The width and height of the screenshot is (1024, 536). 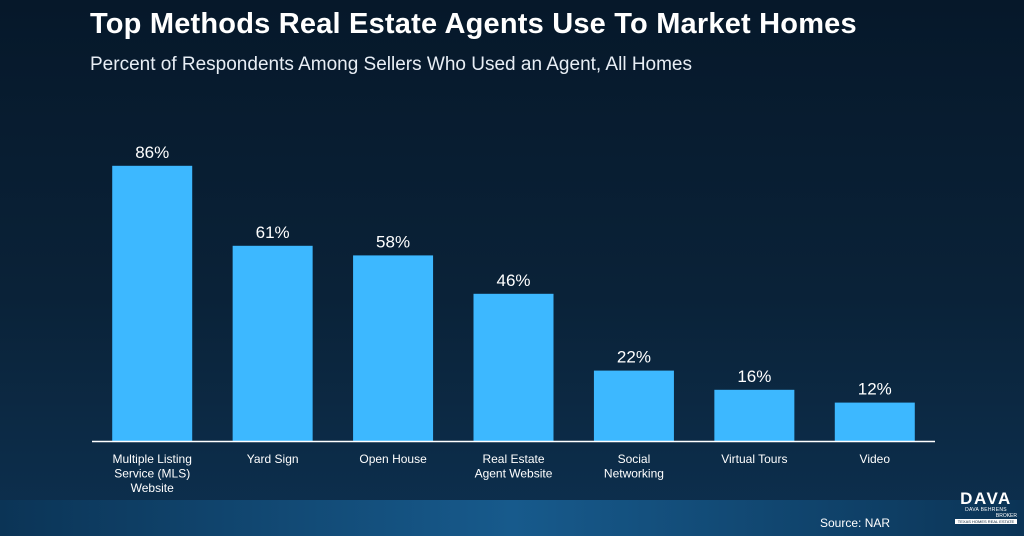 What do you see at coordinates (754, 376) in the screenshot?
I see `value-label-5: 16%` at bounding box center [754, 376].